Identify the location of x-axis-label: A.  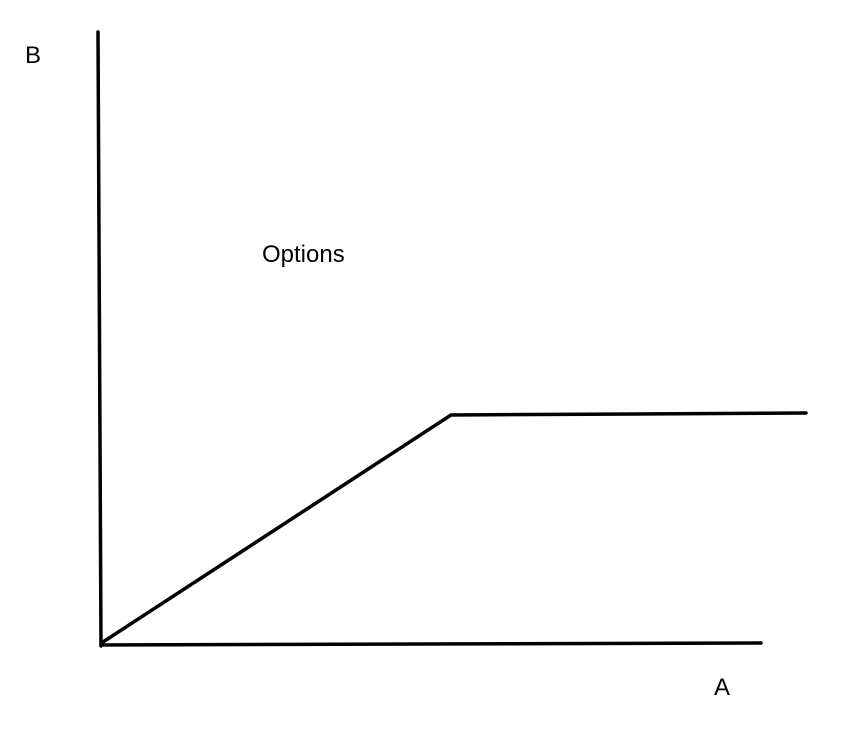
(722, 687).